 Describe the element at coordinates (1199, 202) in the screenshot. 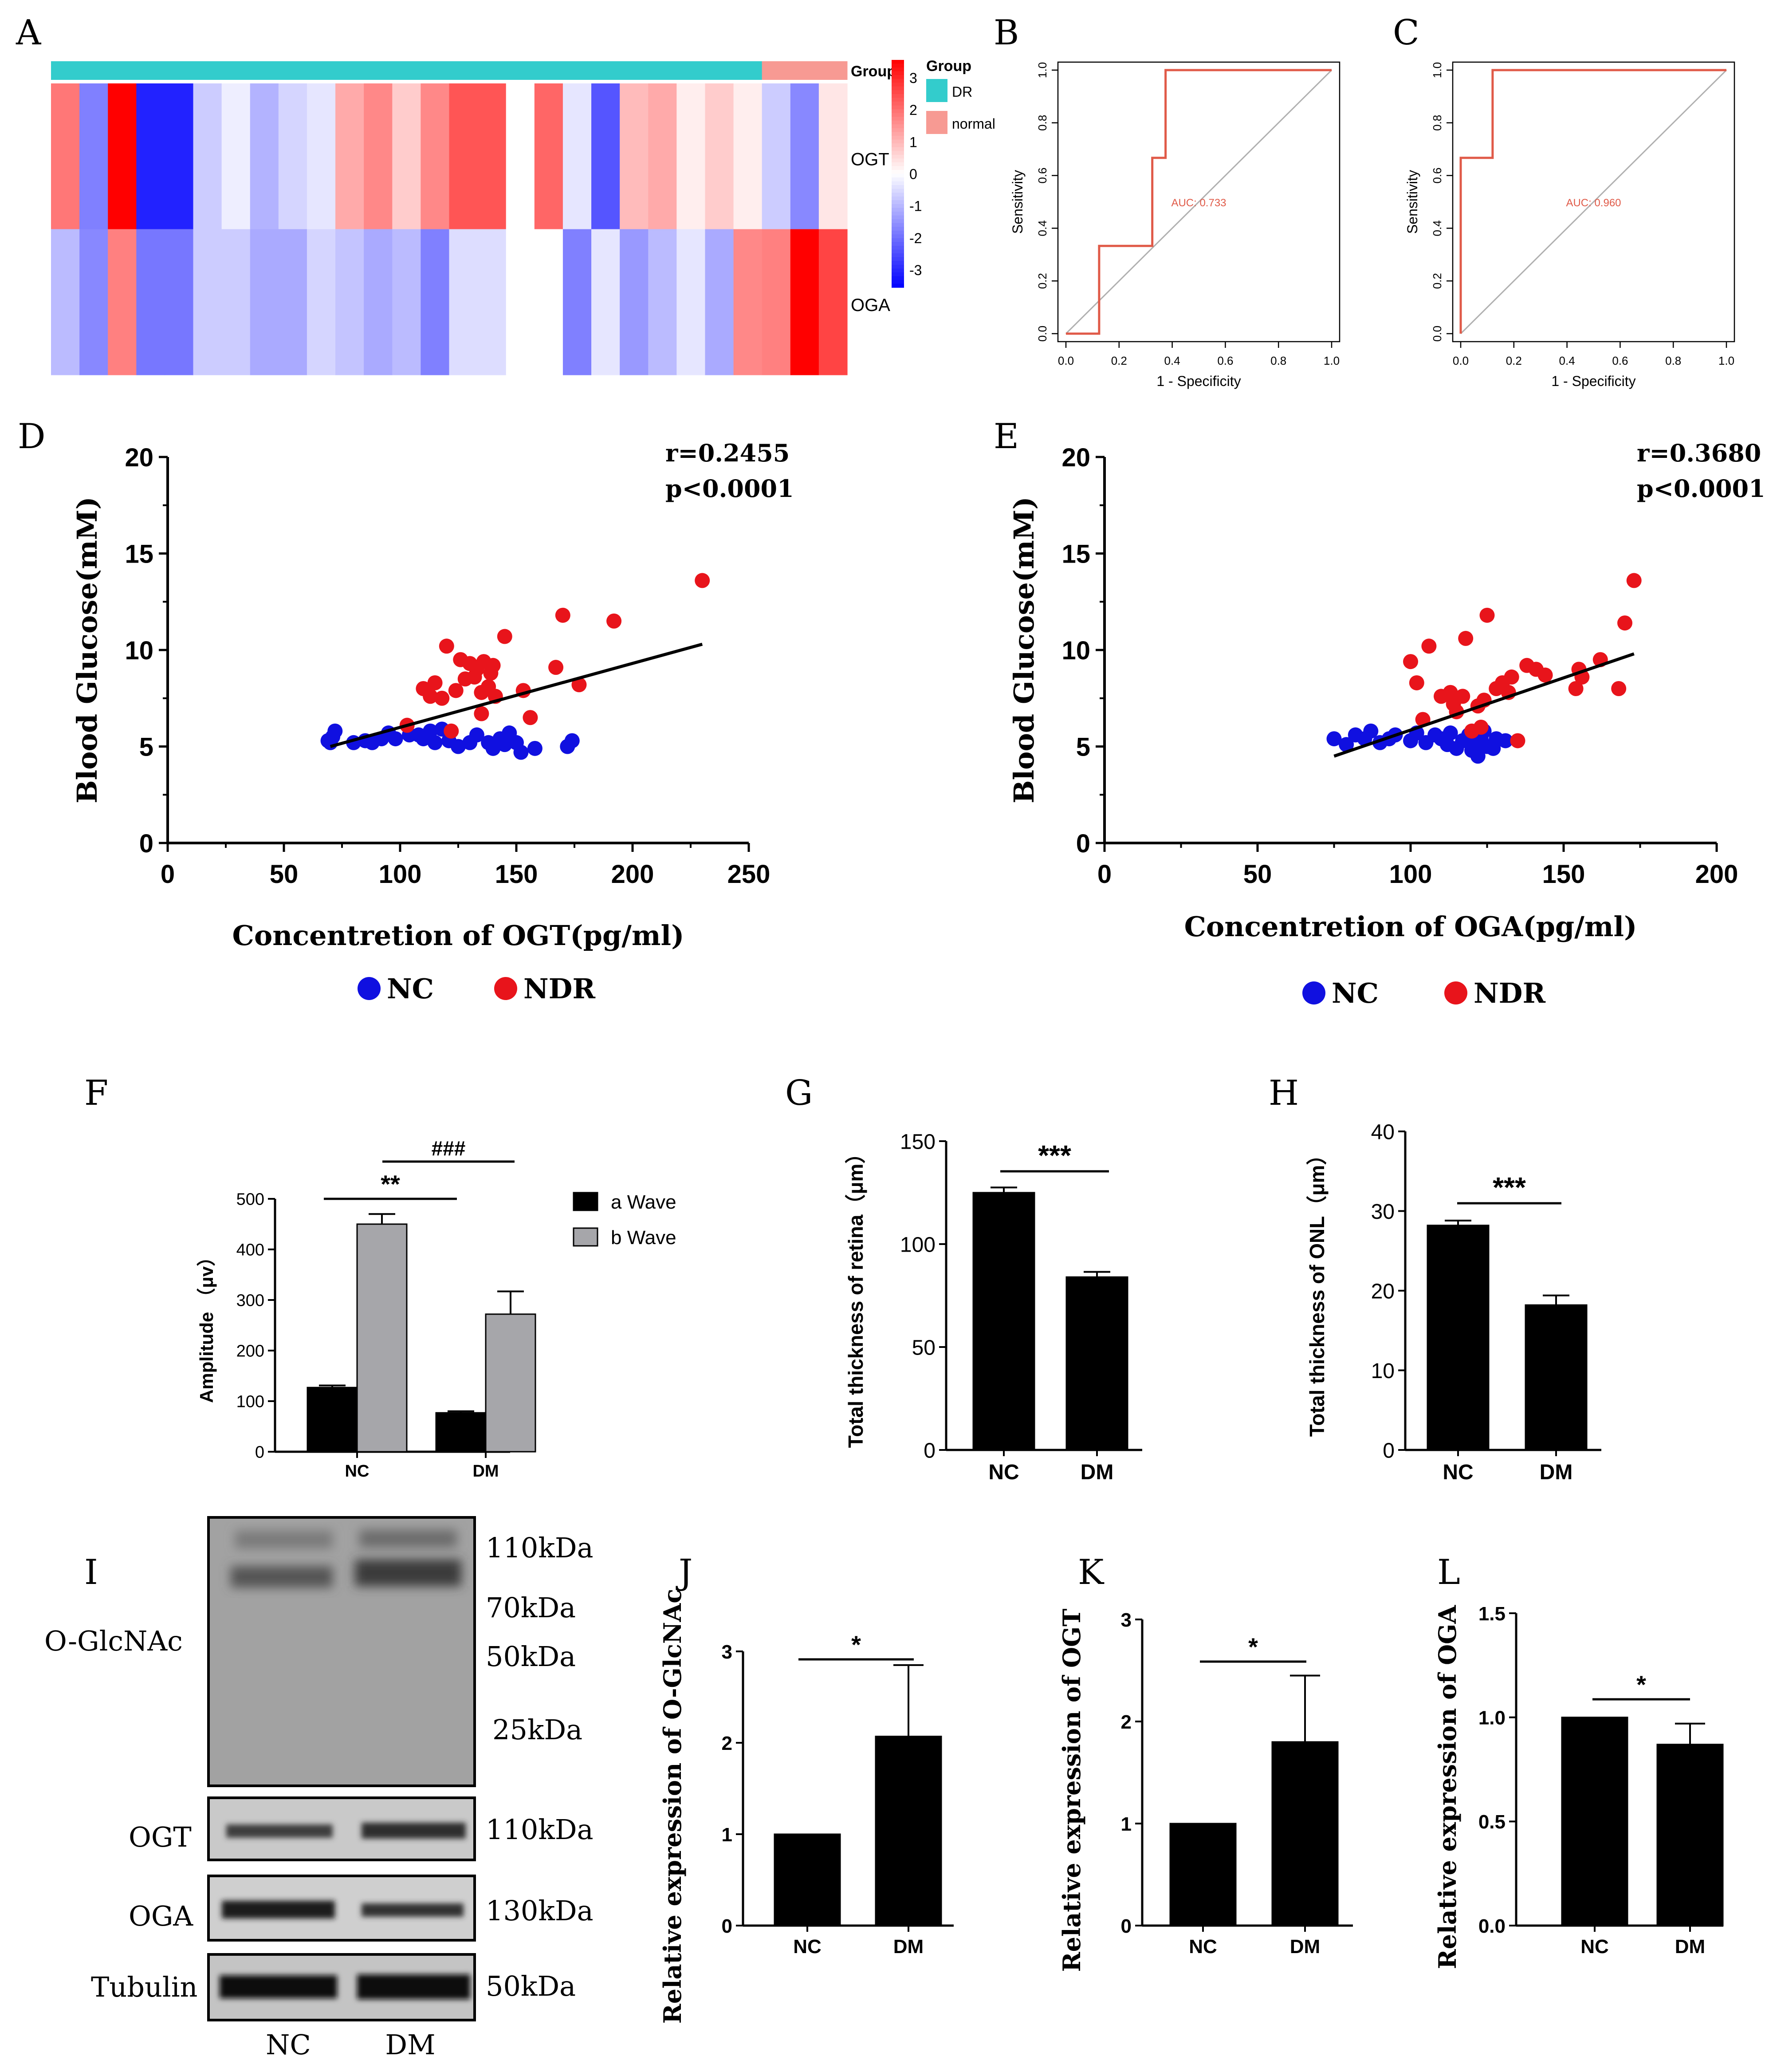

I see `roc-plot-frame` at that location.